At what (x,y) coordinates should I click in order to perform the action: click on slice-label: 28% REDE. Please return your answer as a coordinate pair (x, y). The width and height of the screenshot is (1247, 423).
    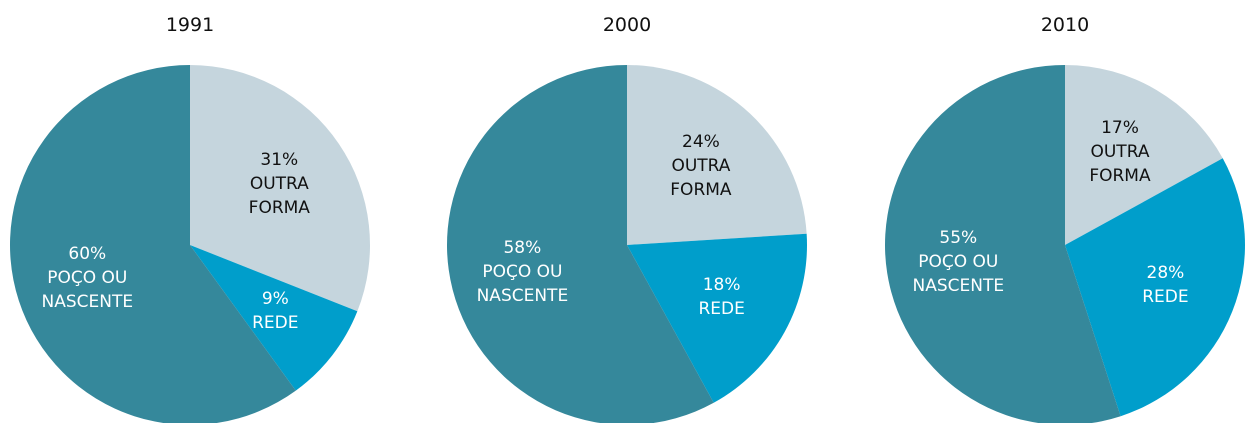
    Looking at the image, I should click on (1165, 285).